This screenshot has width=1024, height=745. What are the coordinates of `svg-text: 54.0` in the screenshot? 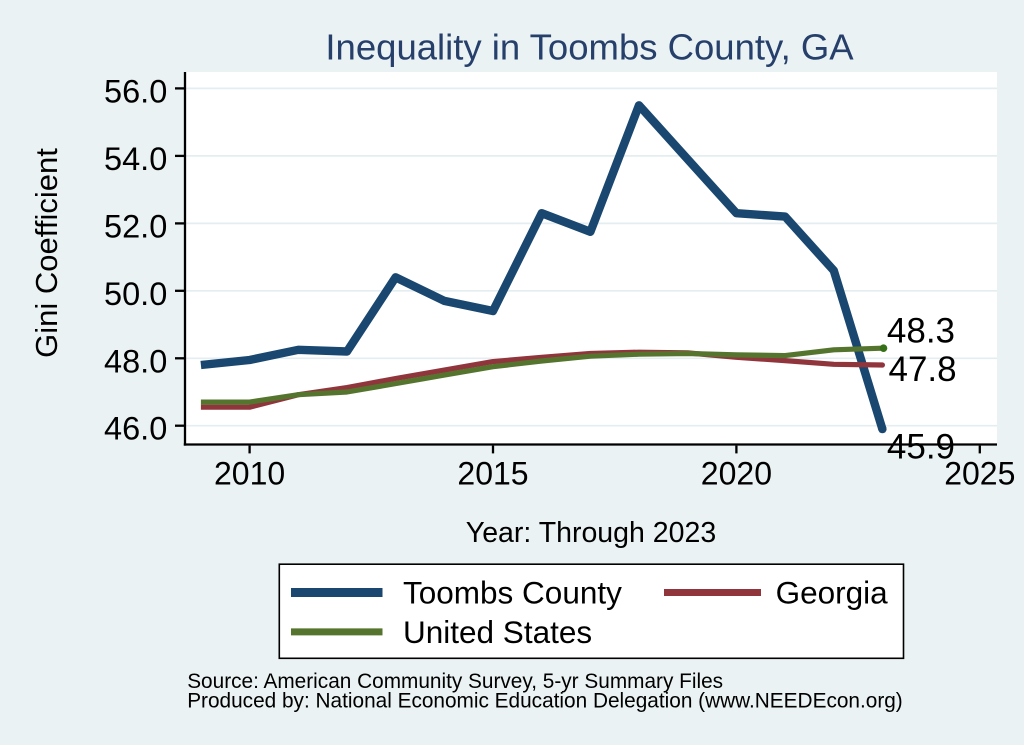 It's located at (135, 159).